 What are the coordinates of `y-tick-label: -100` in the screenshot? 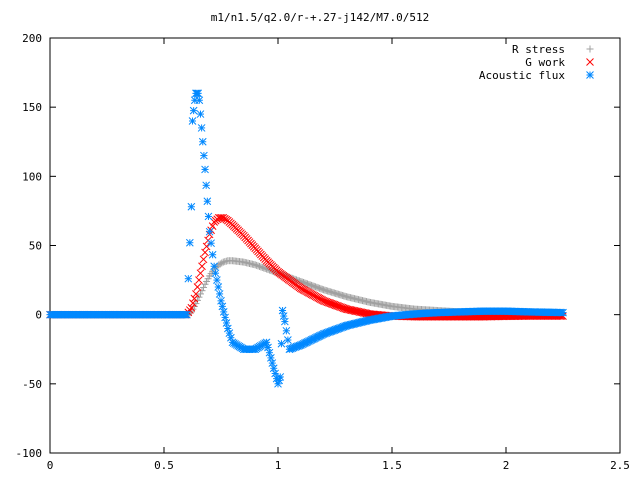 It's located at (29, 453).